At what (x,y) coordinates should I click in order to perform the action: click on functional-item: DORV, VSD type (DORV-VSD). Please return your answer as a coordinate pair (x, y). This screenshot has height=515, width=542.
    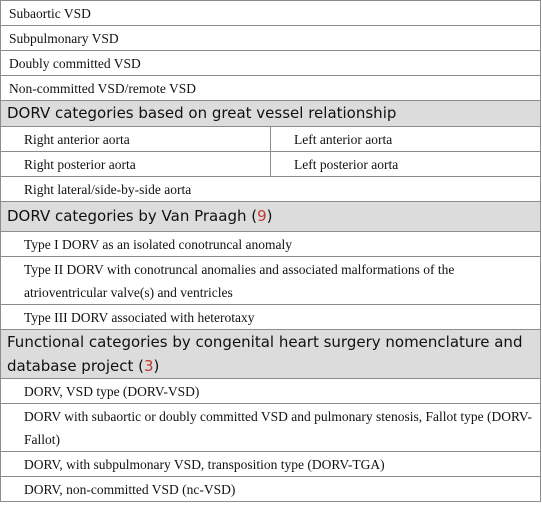
    Looking at the image, I should click on (270, 391).